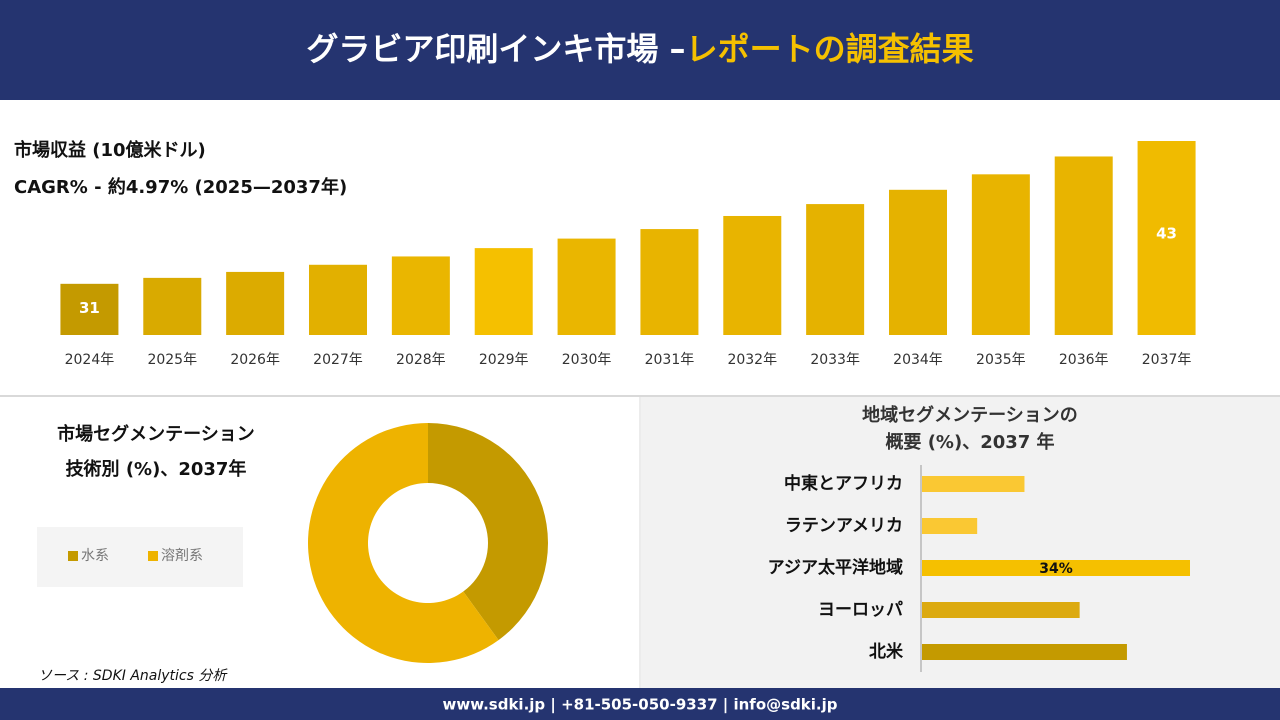 Image resolution: width=1280 pixels, height=720 pixels. I want to click on y-tick-label: ラテンアメリカ, so click(844, 526).